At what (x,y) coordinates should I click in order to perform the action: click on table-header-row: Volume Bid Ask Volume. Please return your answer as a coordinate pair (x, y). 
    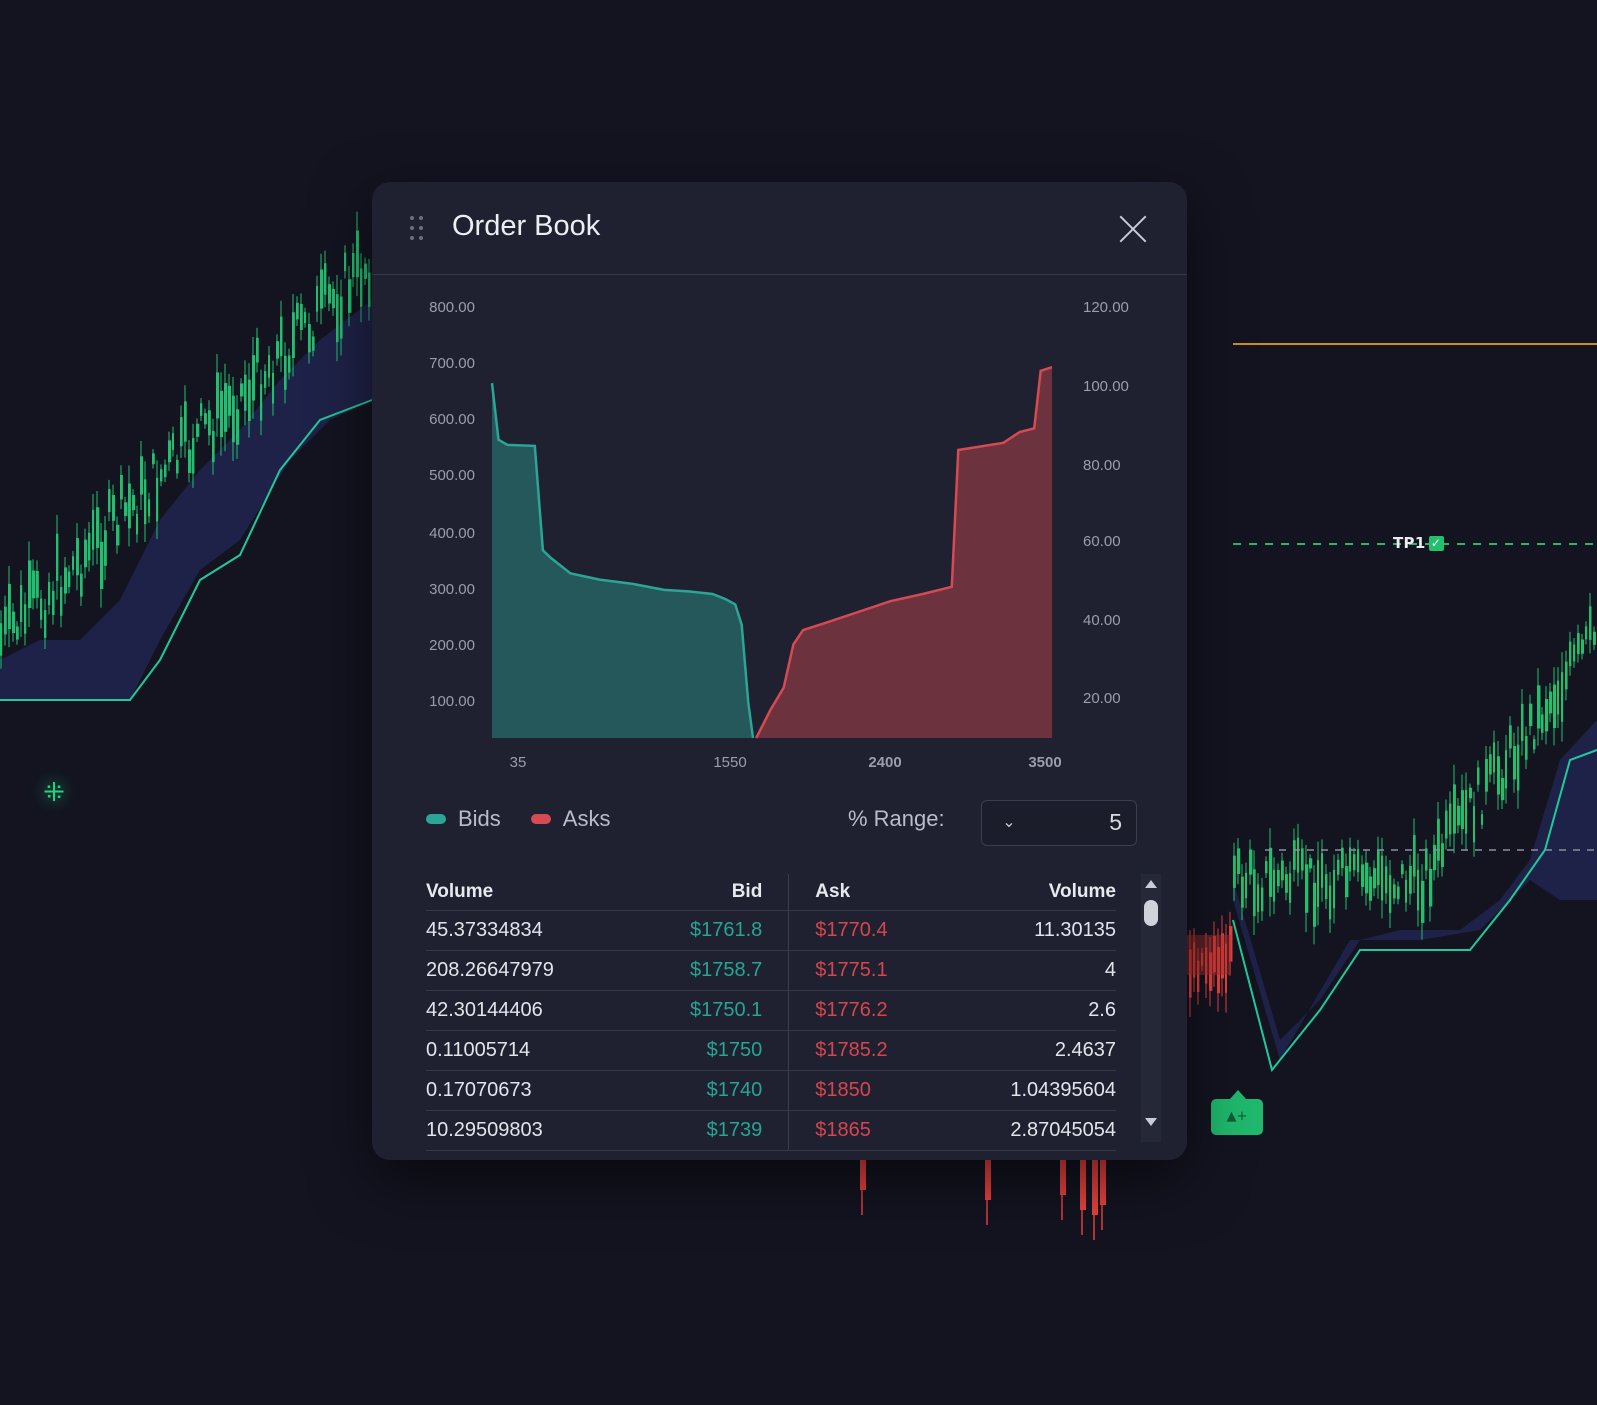
    Looking at the image, I should click on (771, 892).